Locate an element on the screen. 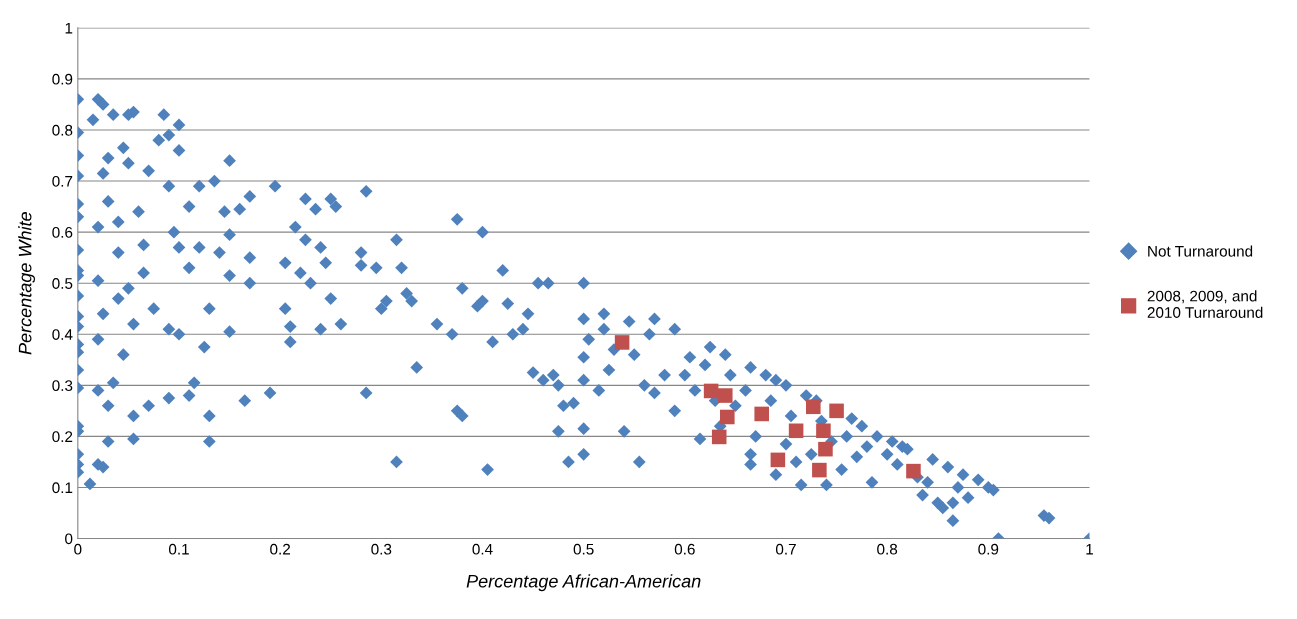 Image resolution: width=1297 pixels, height=619 pixels. y-tick-label: 0.6 is located at coordinates (62, 232).